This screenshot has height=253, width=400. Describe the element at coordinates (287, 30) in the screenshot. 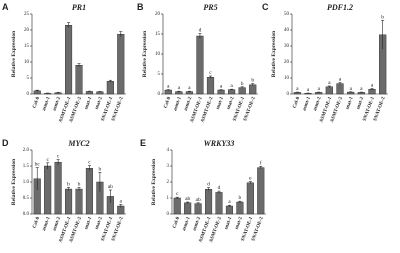

I see `y-tick-label: 40` at that location.